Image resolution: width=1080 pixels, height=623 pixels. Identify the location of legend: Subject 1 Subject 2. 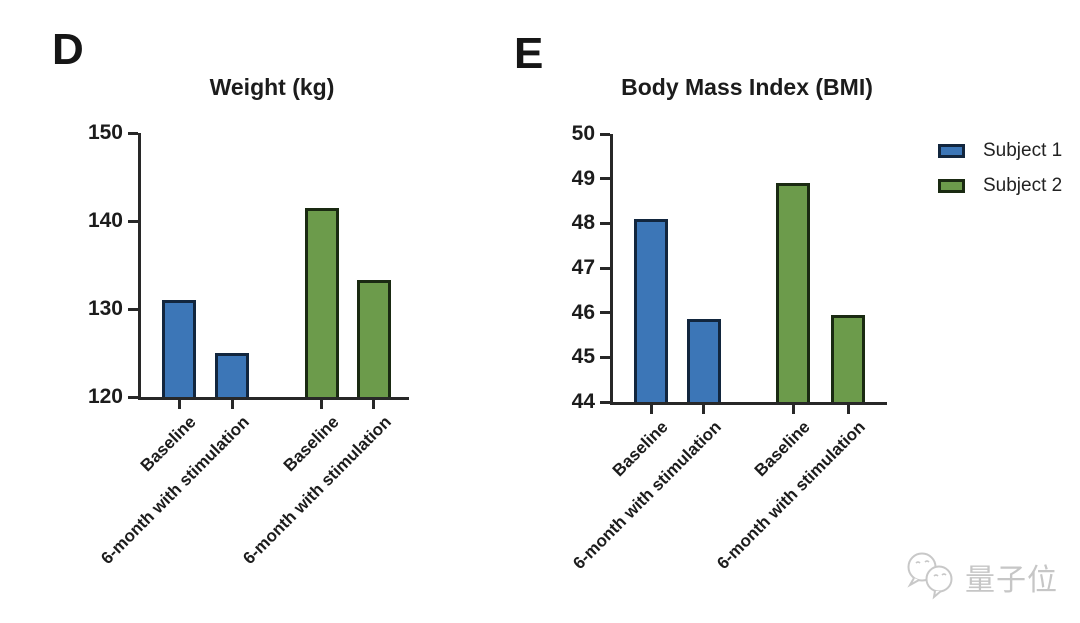
(1000, 175).